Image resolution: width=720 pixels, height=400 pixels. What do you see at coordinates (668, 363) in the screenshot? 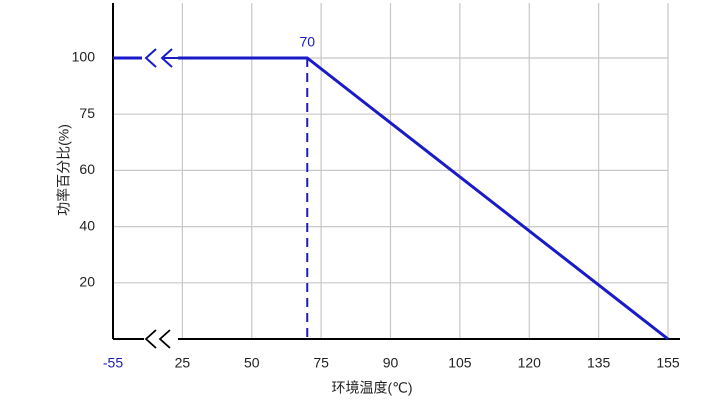
I see `x-tick-label: 155` at bounding box center [668, 363].